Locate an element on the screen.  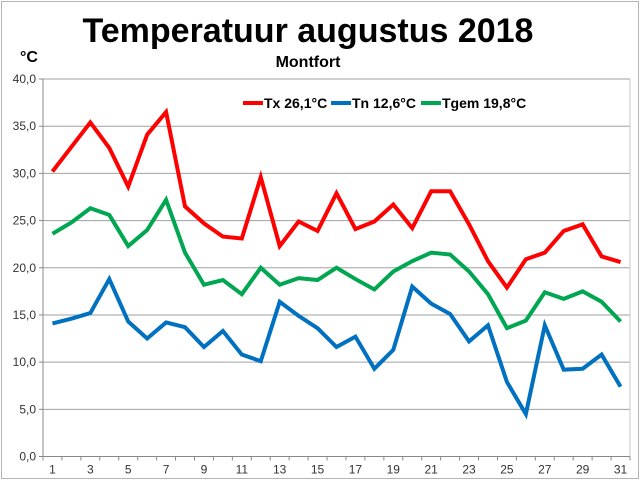
x-tick-label: 1 is located at coordinates (52, 470).